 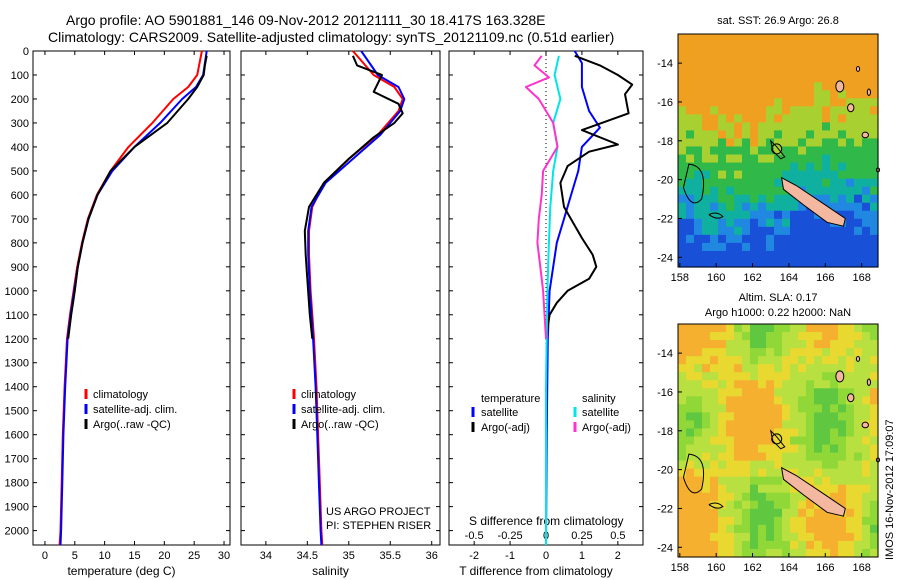 I want to click on y-tick-label: -18, so click(x=665, y=432).